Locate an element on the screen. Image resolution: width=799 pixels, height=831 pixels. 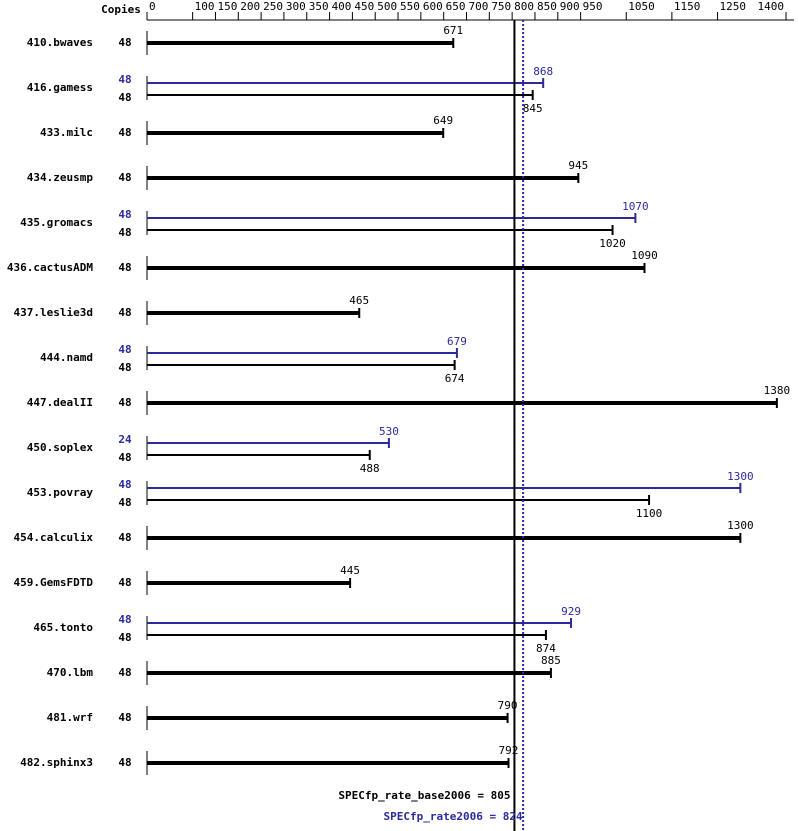
value-label: 929 is located at coordinates (571, 611).